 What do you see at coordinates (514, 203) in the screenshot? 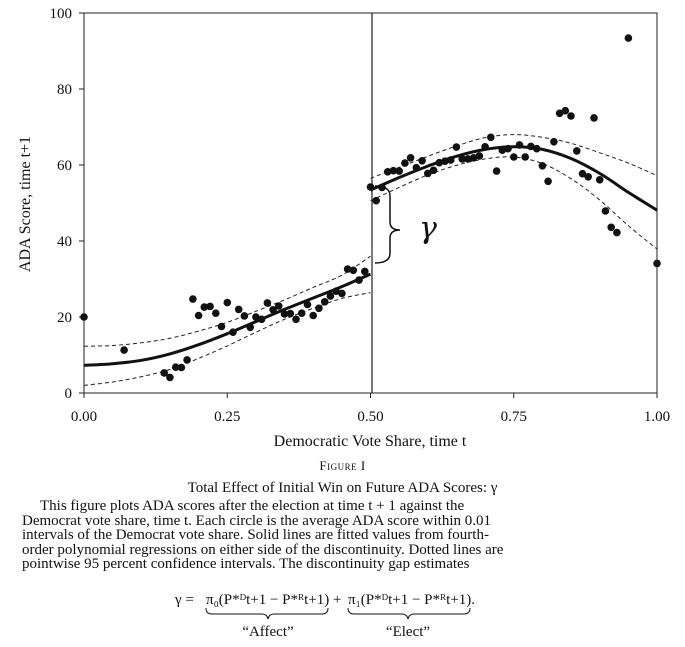
I see `ci-lower-right` at bounding box center [514, 203].